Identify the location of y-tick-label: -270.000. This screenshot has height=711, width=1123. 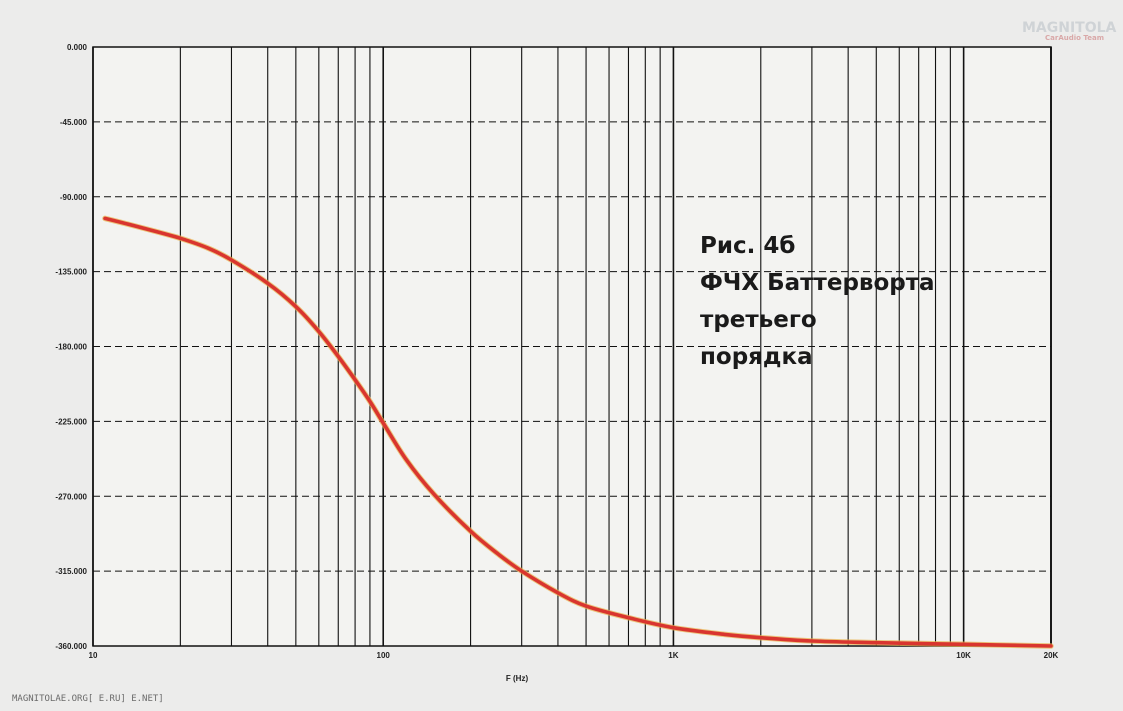
(71, 496).